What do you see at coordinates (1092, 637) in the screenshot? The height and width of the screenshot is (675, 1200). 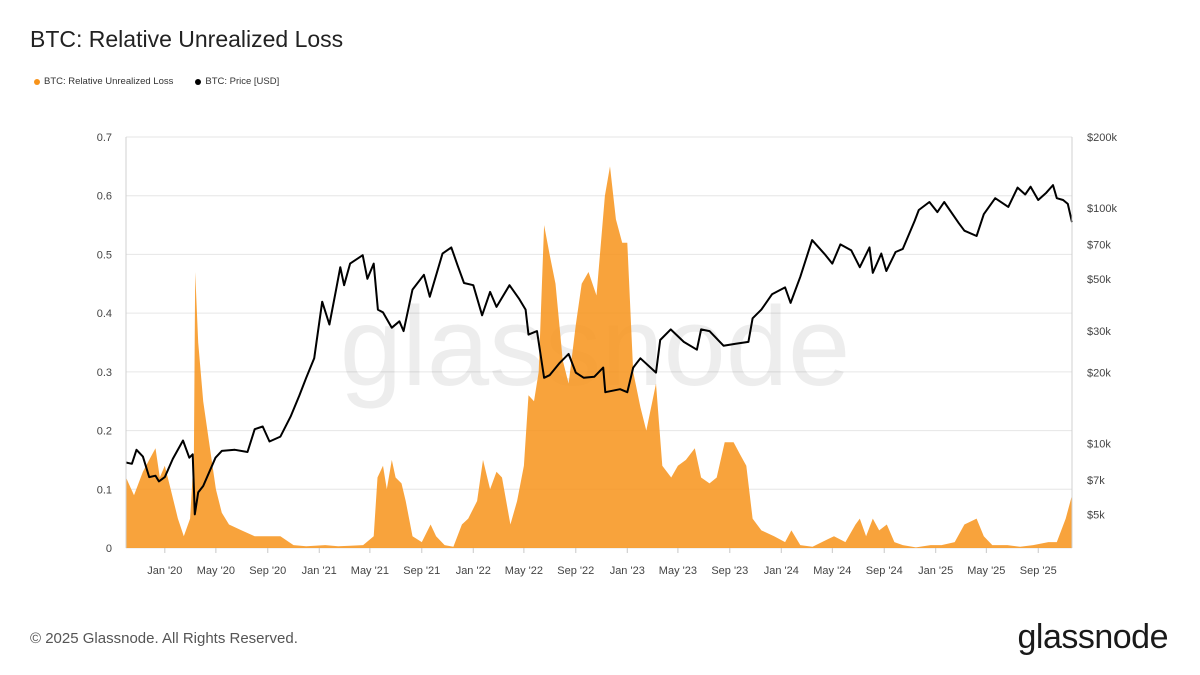 I see `brand-logo: glassnode` at bounding box center [1092, 637].